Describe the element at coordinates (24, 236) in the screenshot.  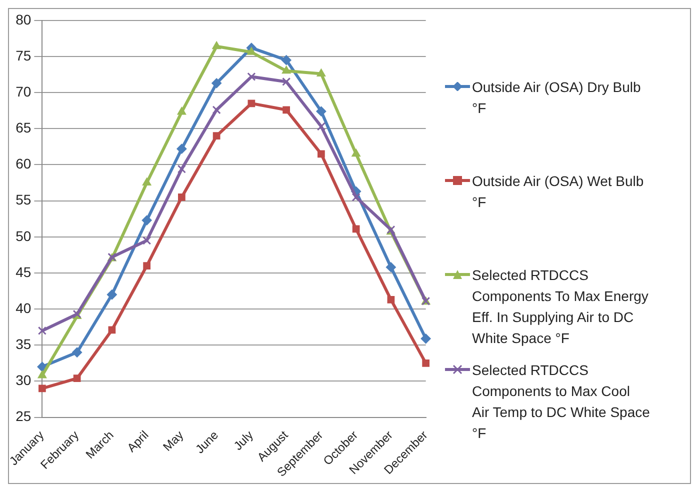
I see `y-tick-label: 50` at that location.